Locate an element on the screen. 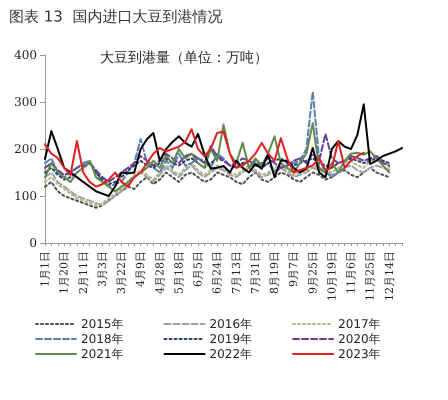 The image size is (448, 400). legend-label: 2022年 is located at coordinates (231, 354).